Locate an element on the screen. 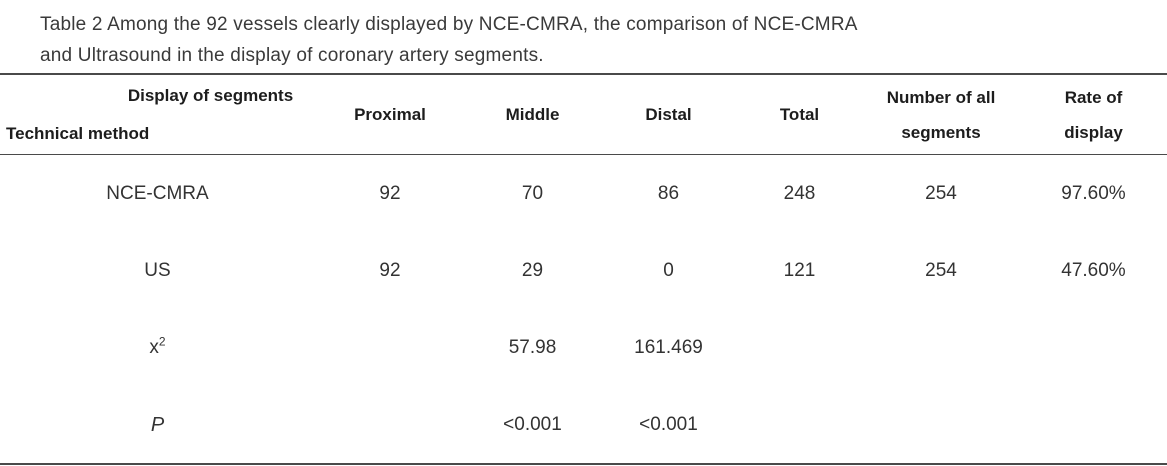 This screenshot has width=1167, height=466. cell-rate: 47.60% is located at coordinates (1093, 270).